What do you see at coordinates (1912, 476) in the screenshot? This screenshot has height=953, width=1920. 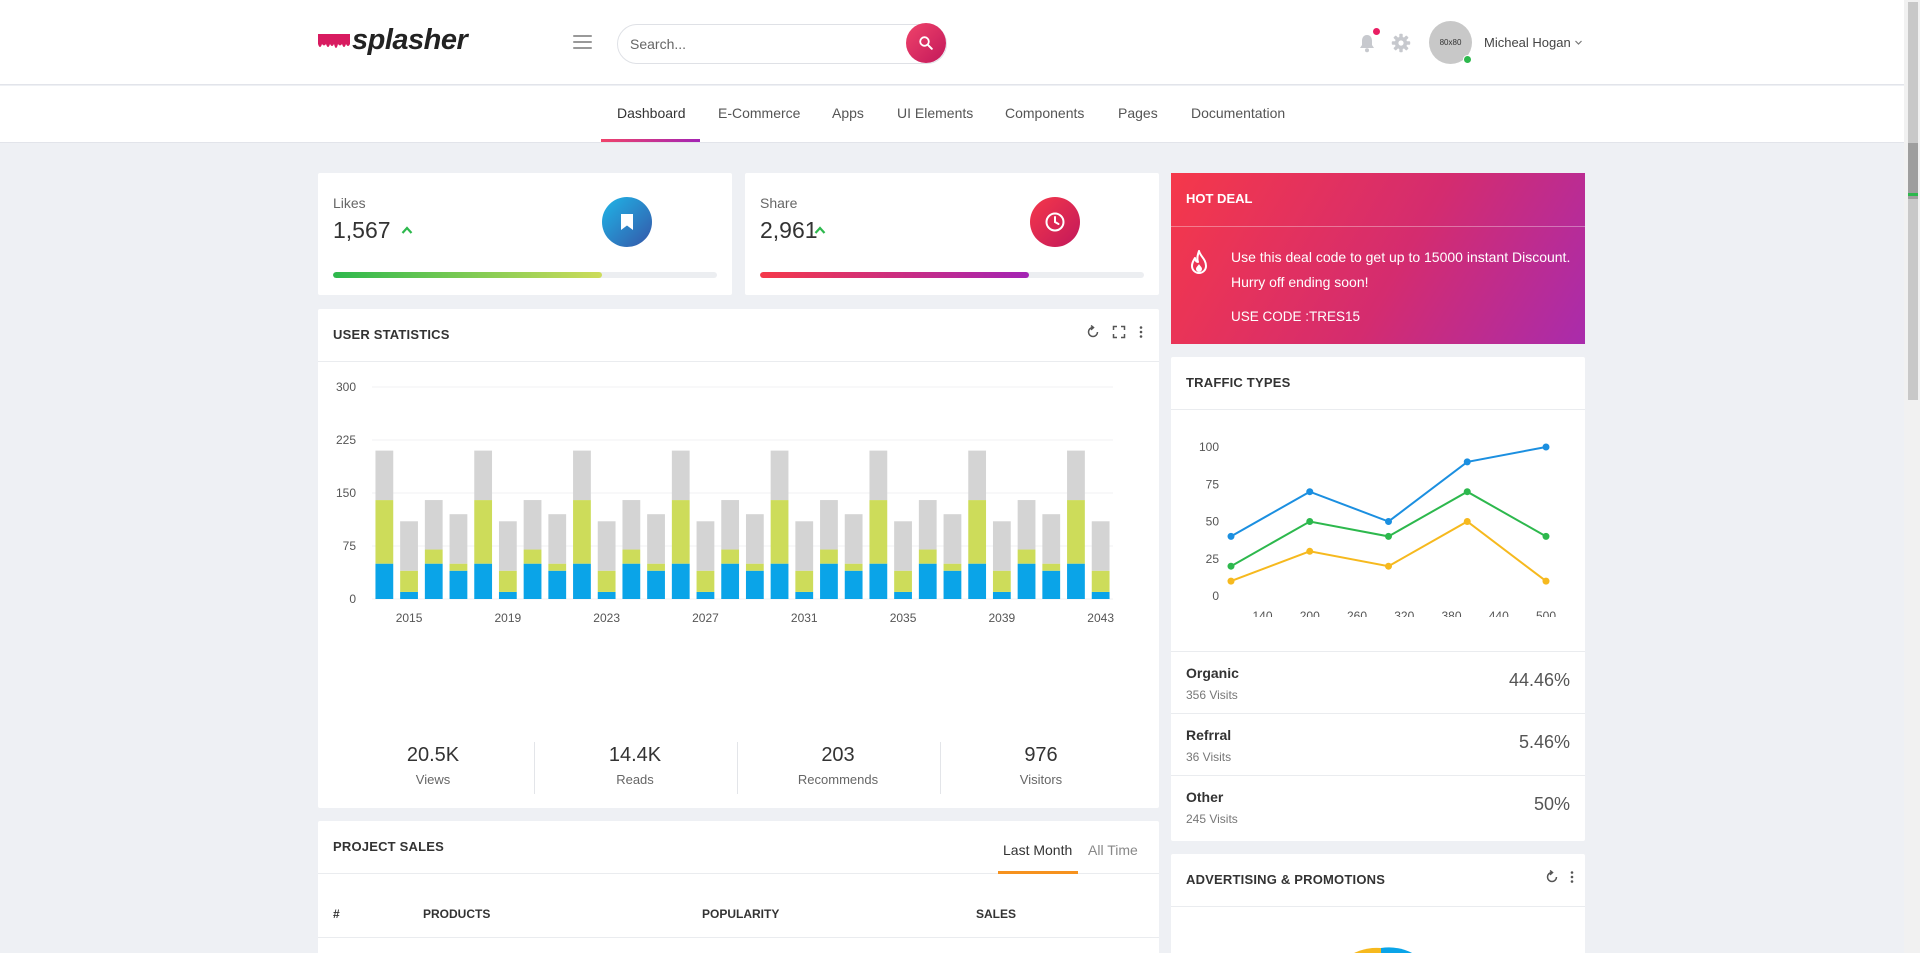 I see `page-scrollbar` at bounding box center [1912, 476].